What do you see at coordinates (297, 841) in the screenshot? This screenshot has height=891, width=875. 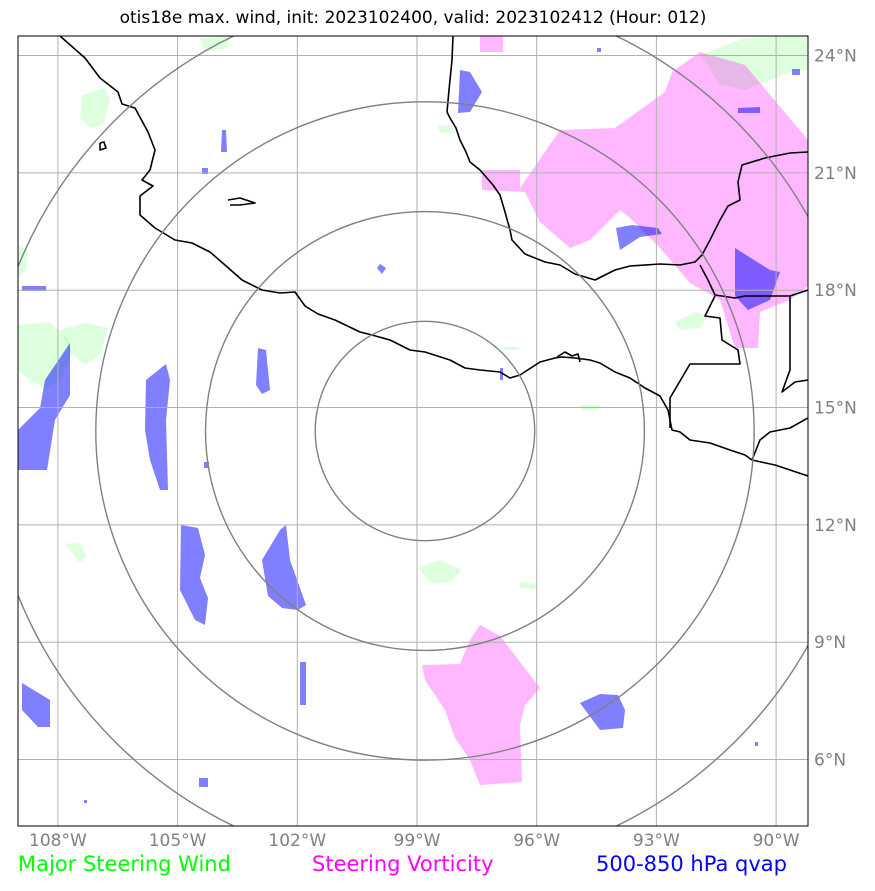 I see `lon-tick-label: 102°W` at bounding box center [297, 841].